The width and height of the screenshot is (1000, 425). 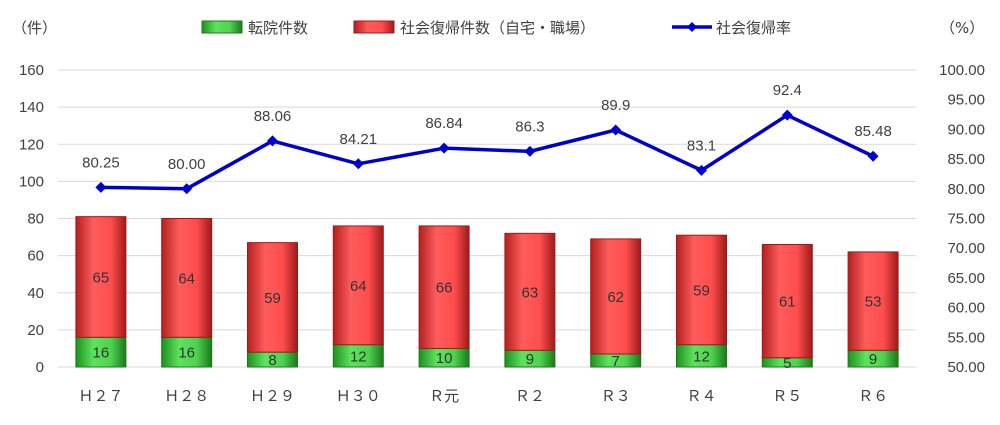 I want to click on right-tick-label: 65.00, so click(x=966, y=278).